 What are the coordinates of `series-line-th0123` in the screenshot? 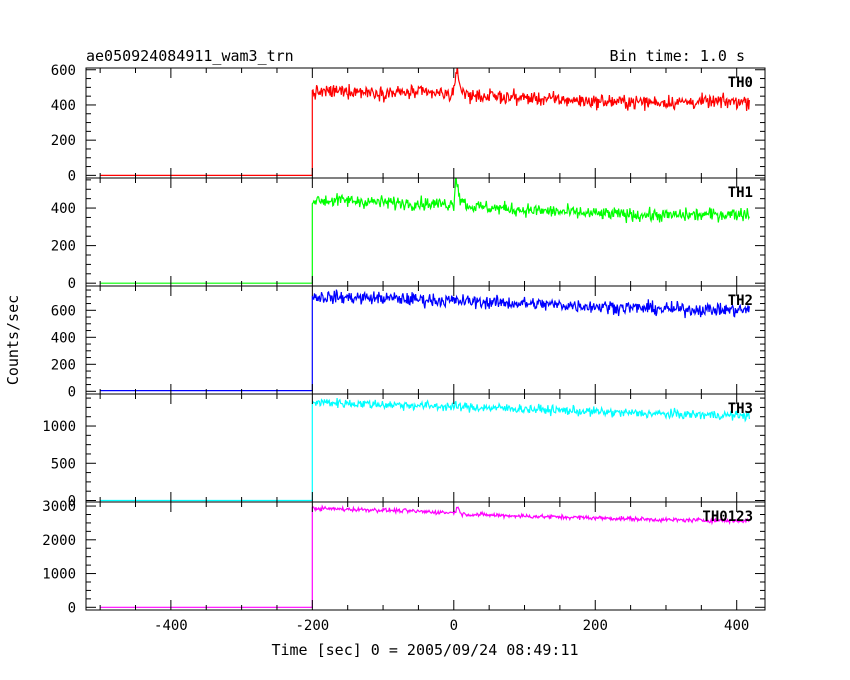 It's located at (425, 556).